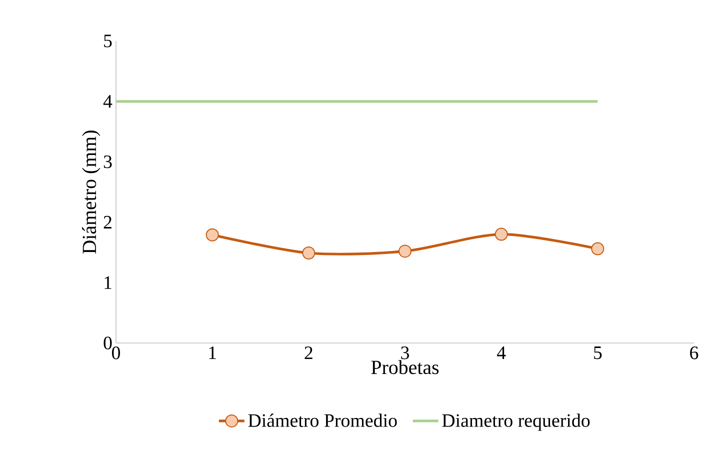  What do you see at coordinates (405, 367) in the screenshot?
I see `x-axis-title: Probetas` at bounding box center [405, 367].